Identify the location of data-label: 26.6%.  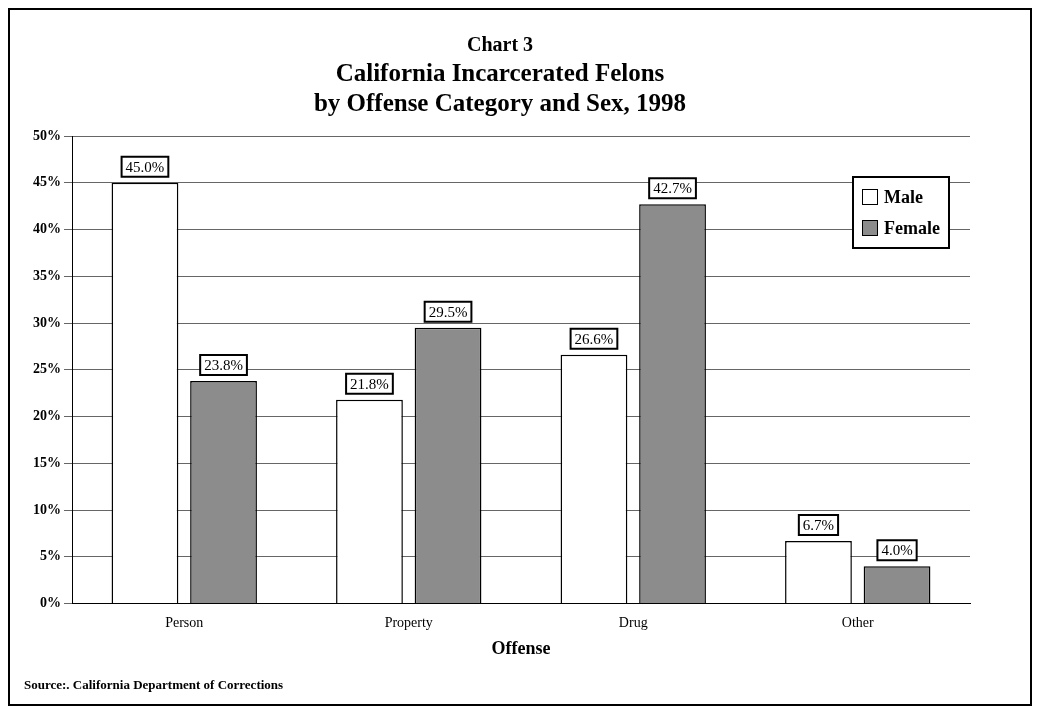
(594, 338).